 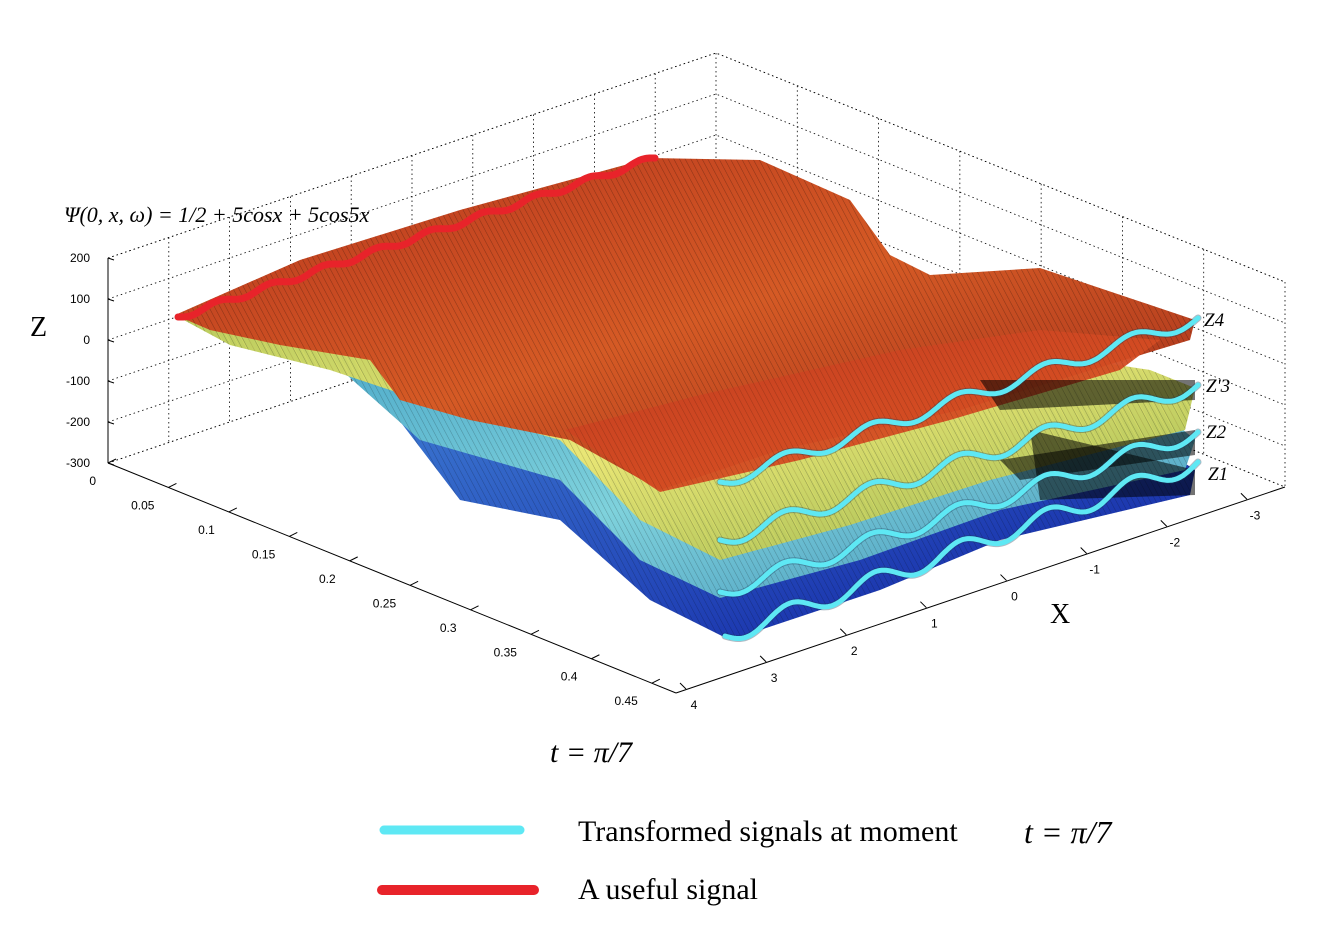 What do you see at coordinates (1214, 320) in the screenshot?
I see `surface-label: Z4` at bounding box center [1214, 320].